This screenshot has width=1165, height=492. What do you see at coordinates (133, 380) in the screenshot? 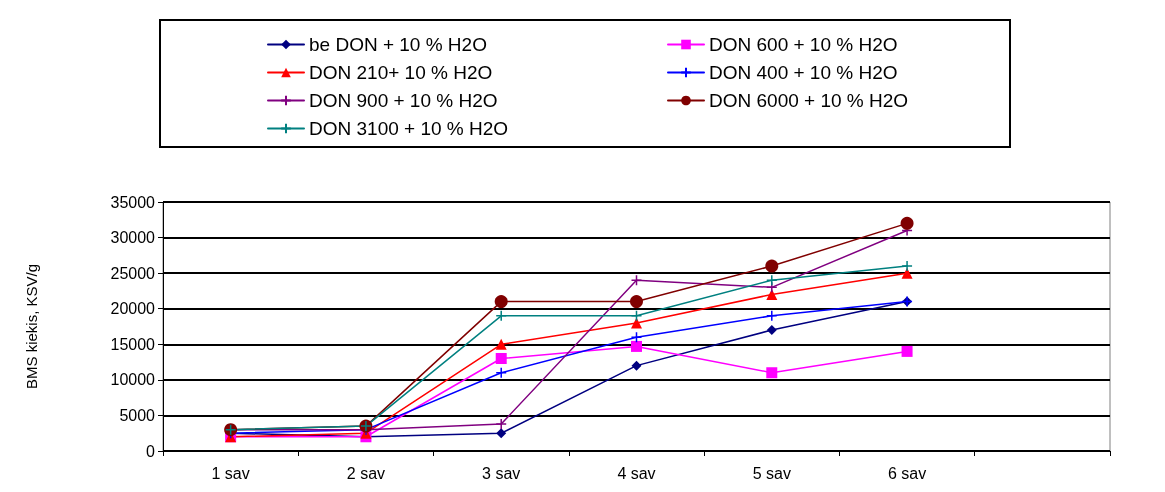
I see `y-tick-label: 10000` at bounding box center [133, 380].